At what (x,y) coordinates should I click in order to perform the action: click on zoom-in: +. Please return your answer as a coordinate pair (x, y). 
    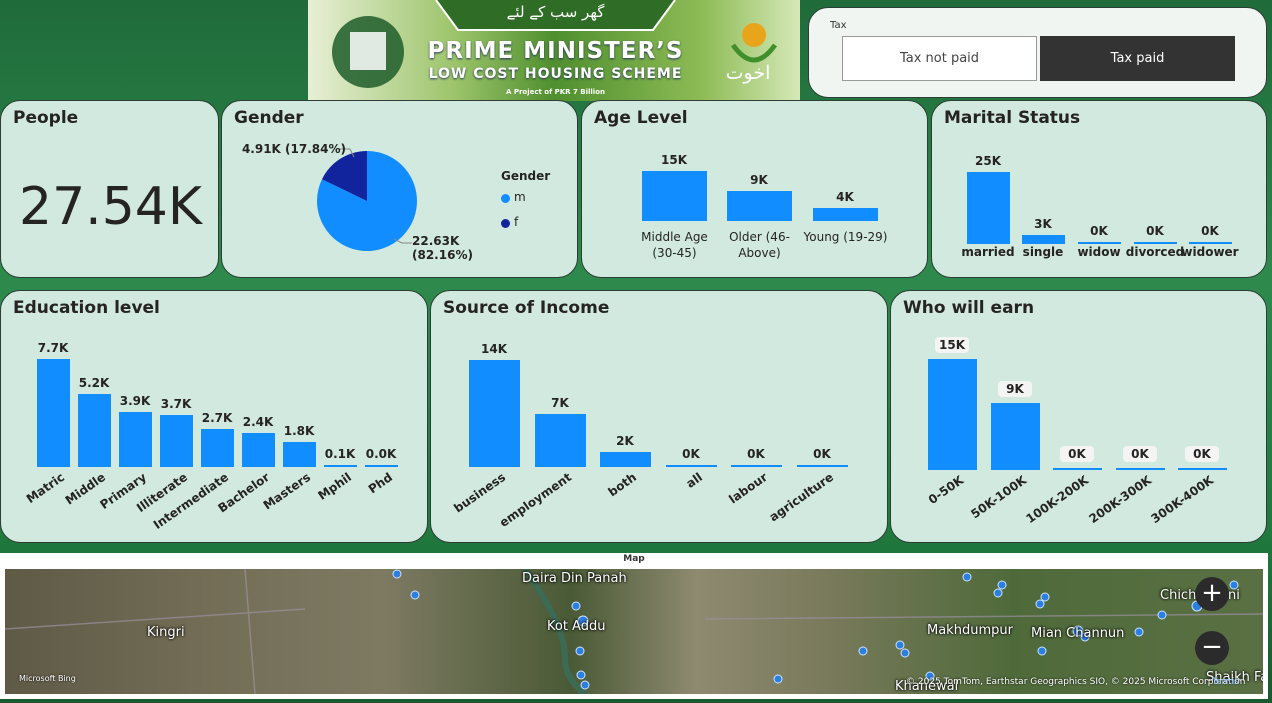
    Looking at the image, I should click on (1212, 594).